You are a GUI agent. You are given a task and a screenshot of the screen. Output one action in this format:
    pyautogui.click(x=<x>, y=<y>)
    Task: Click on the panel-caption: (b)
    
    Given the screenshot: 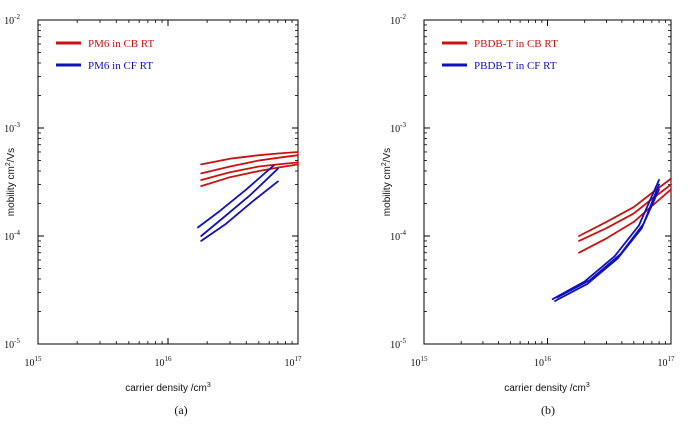 What is the action you would take?
    pyautogui.click(x=548, y=410)
    